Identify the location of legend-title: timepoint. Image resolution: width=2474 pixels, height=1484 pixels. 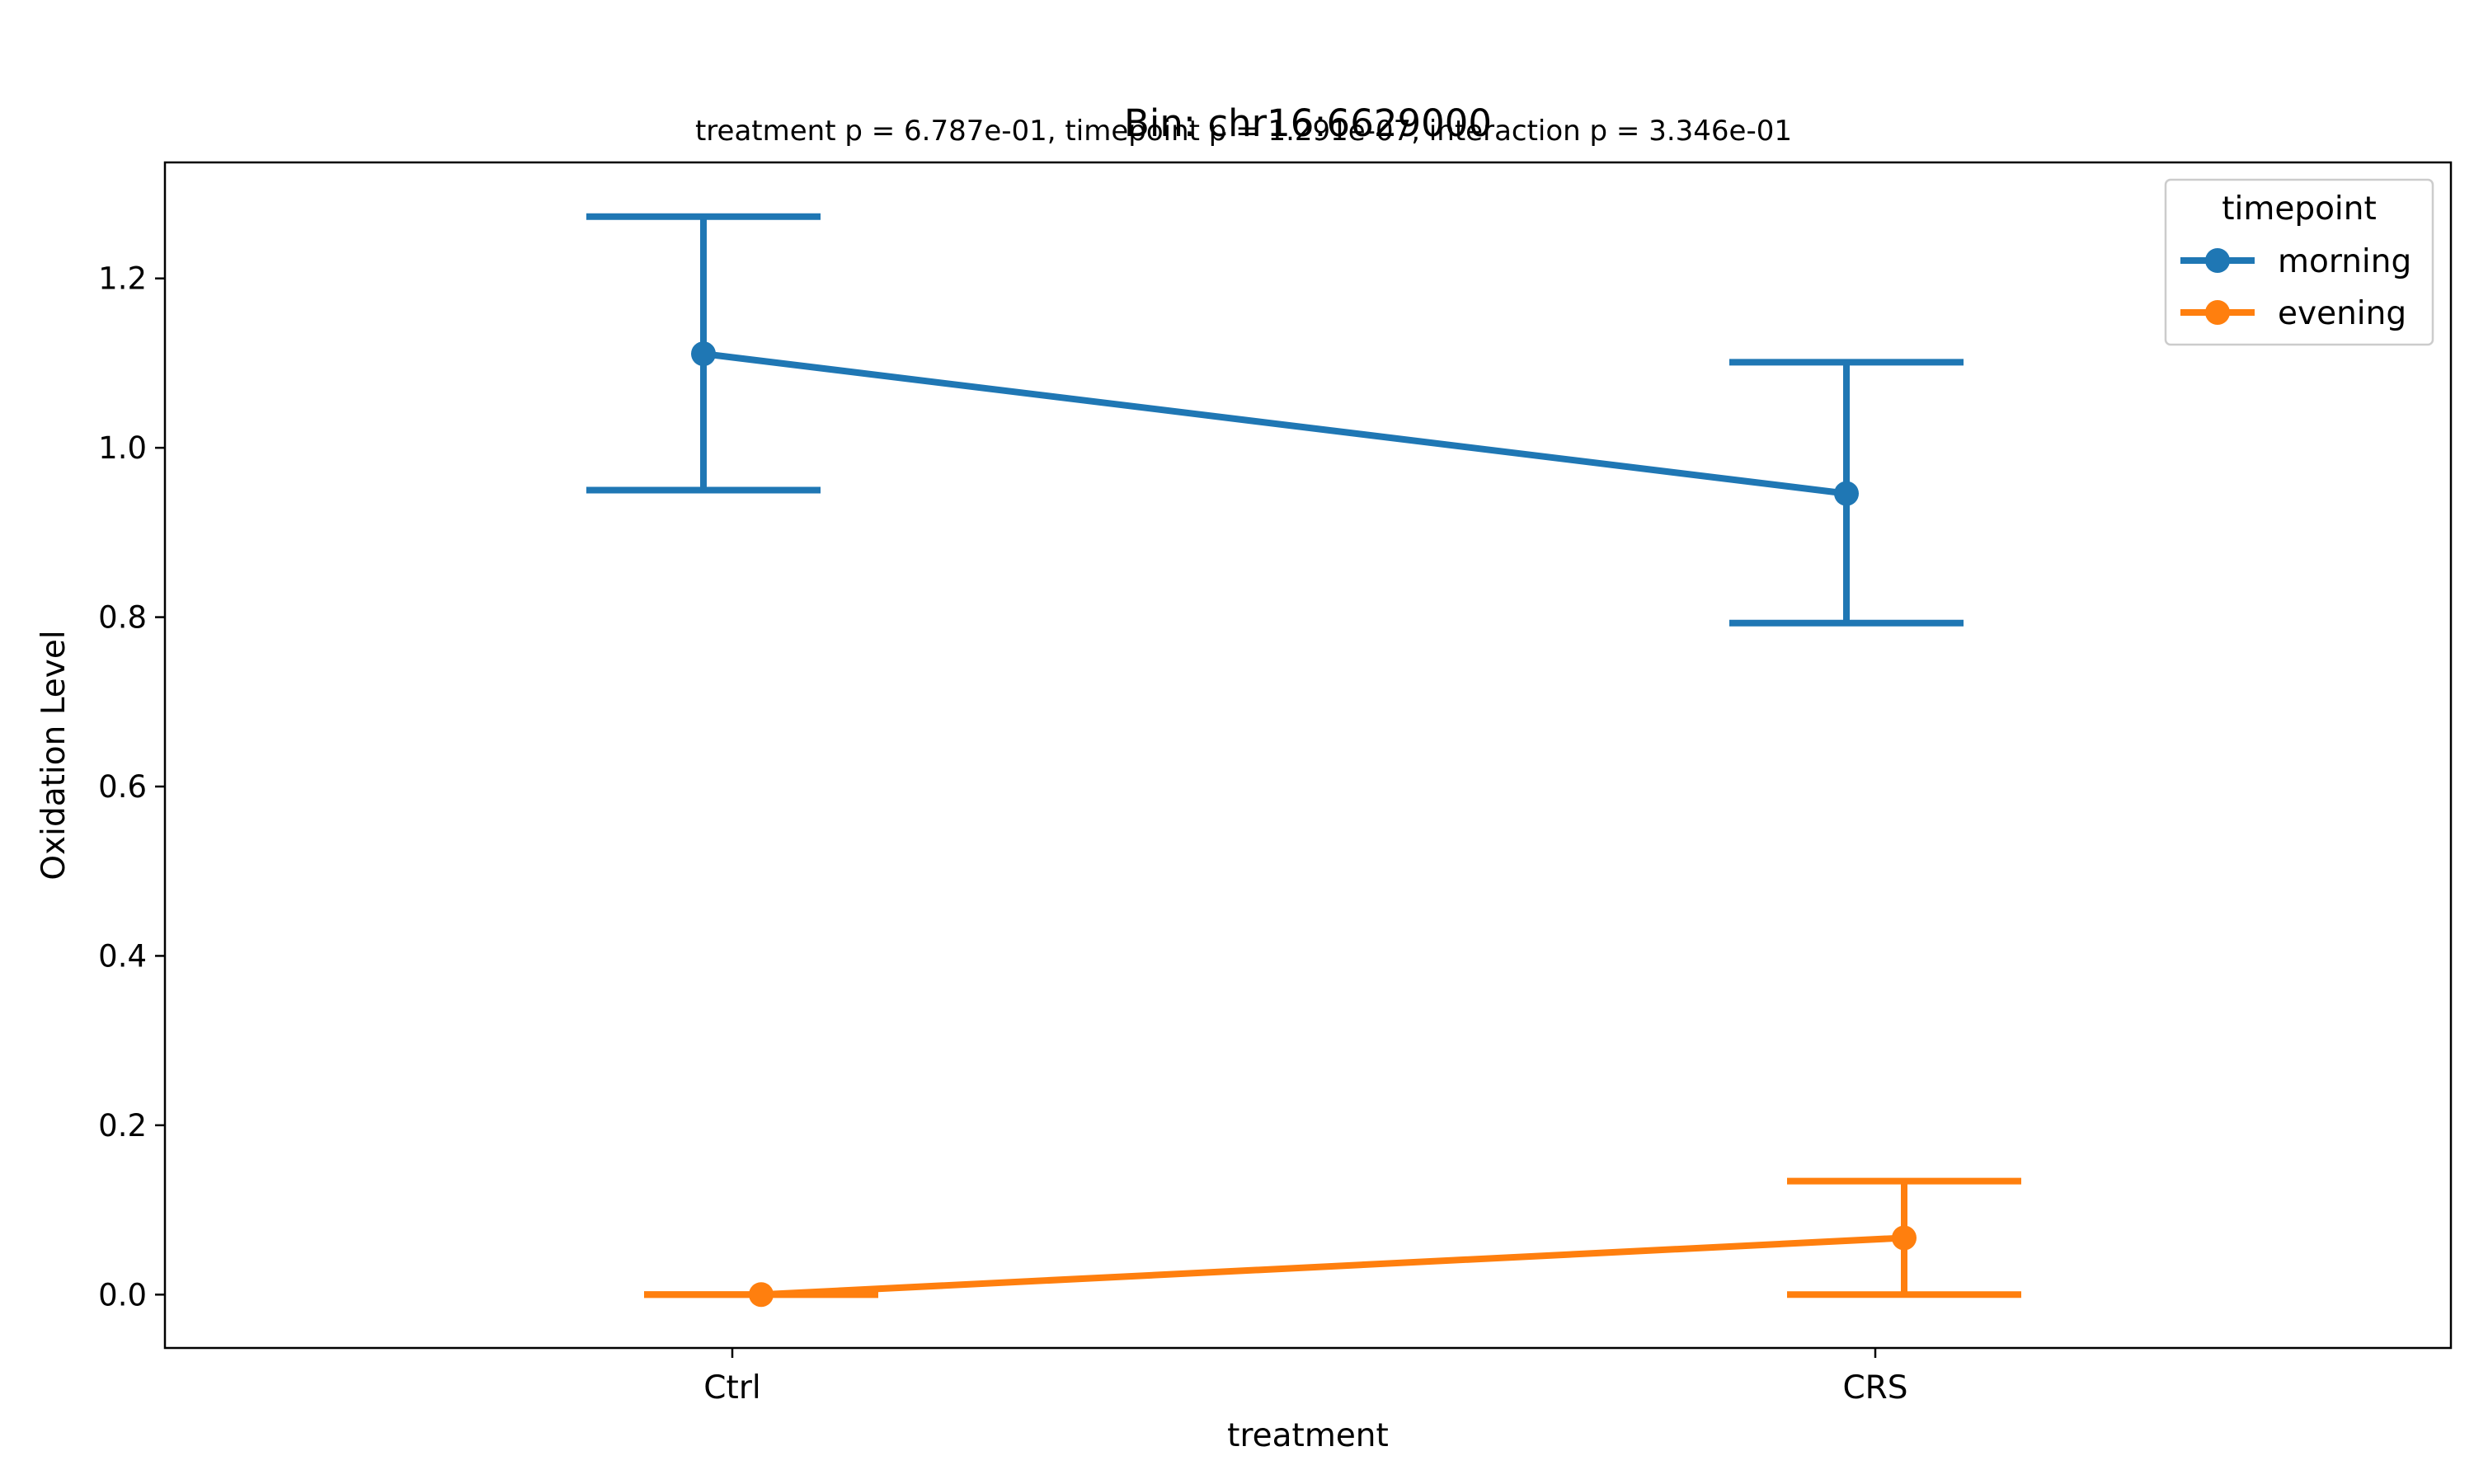
(2299, 209).